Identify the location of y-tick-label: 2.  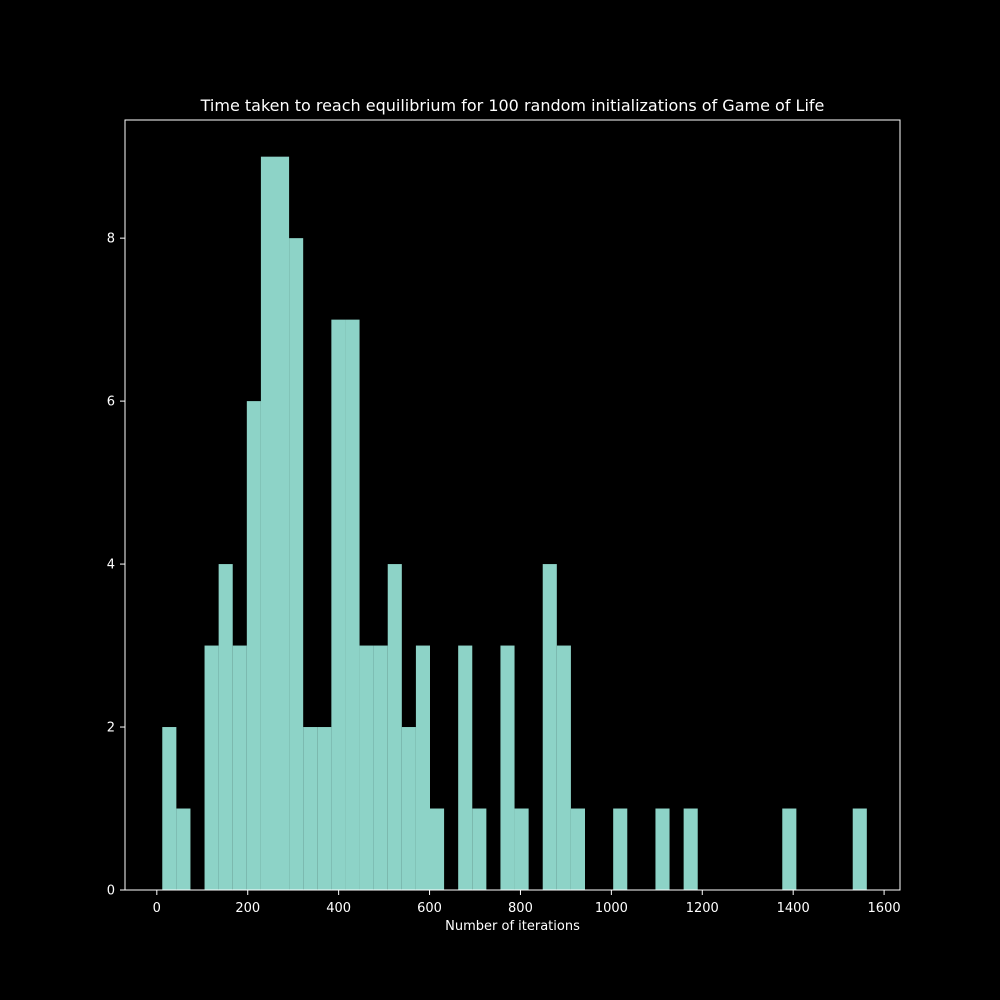
(111, 728).